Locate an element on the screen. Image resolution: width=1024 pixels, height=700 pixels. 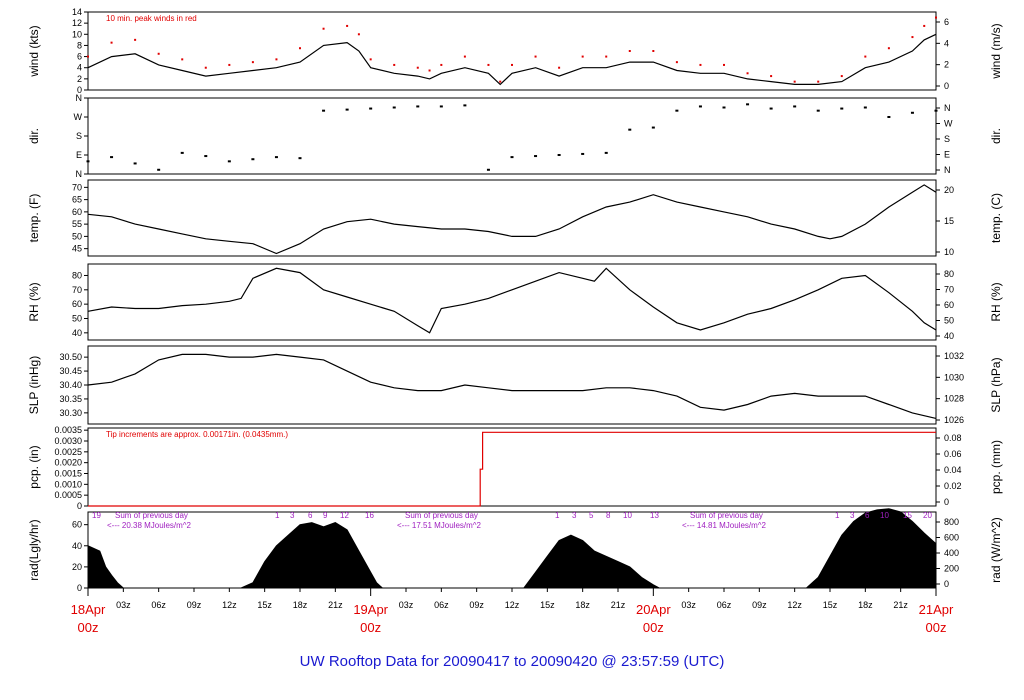
right-tick-label-dir: S is located at coordinates (947, 139).